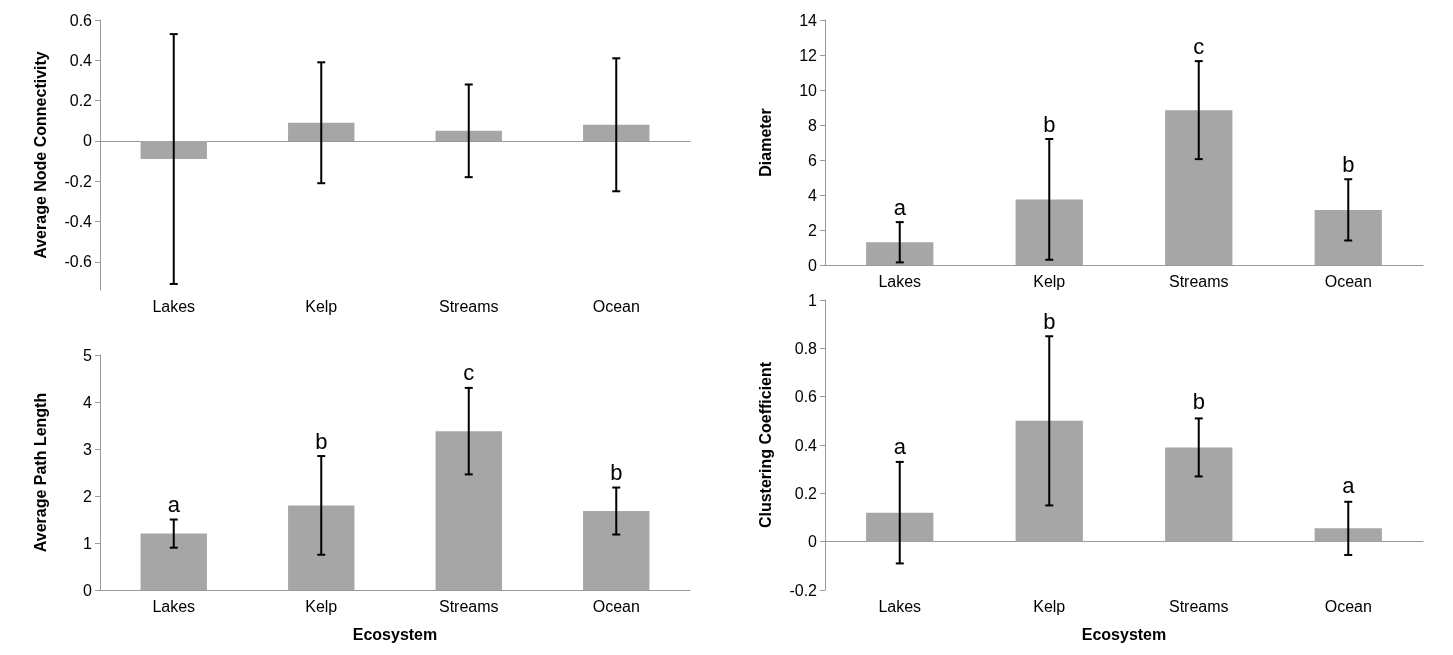 The image size is (1453, 655). I want to click on y-tick-label: 12, so click(808, 55).